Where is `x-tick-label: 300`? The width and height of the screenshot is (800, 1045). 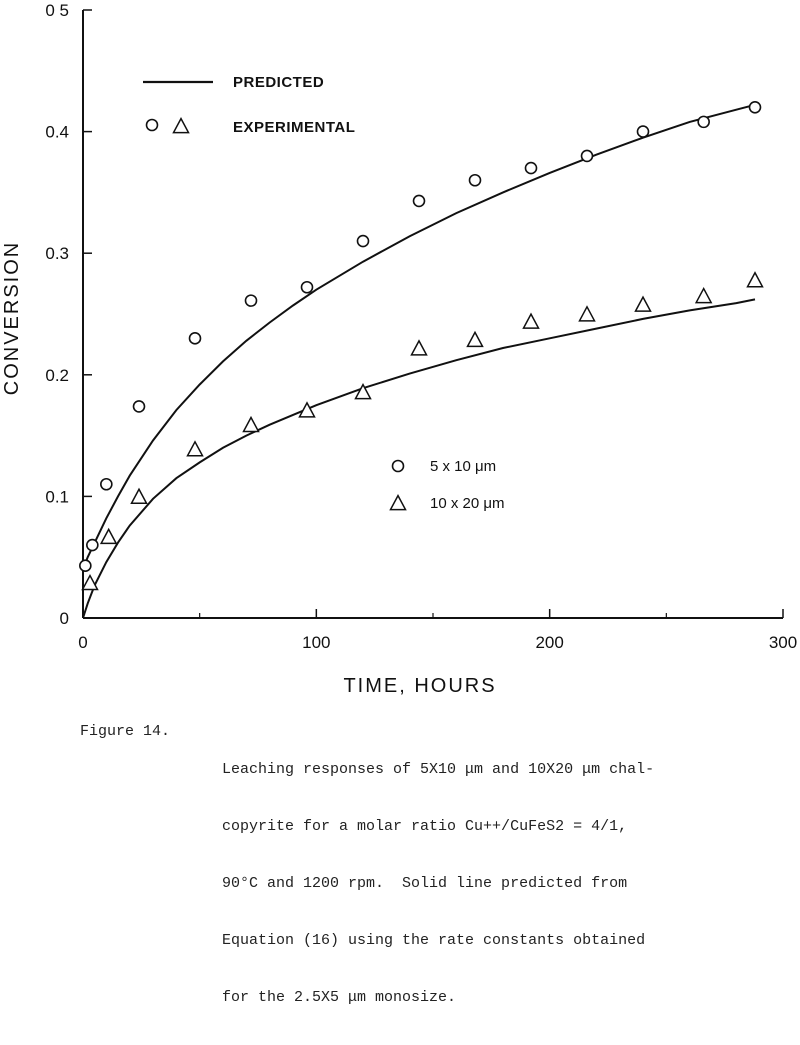
x-tick-label: 300 is located at coordinates (783, 642).